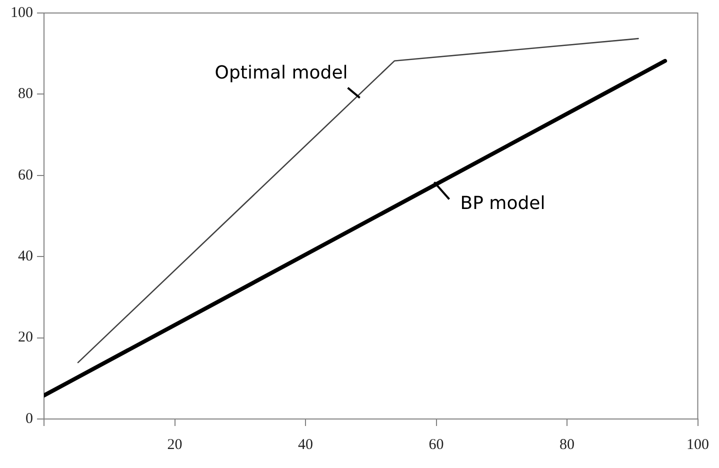 The height and width of the screenshot is (468, 719). What do you see at coordinates (436, 444) in the screenshot?
I see `x-tick-label: 60` at bounding box center [436, 444].